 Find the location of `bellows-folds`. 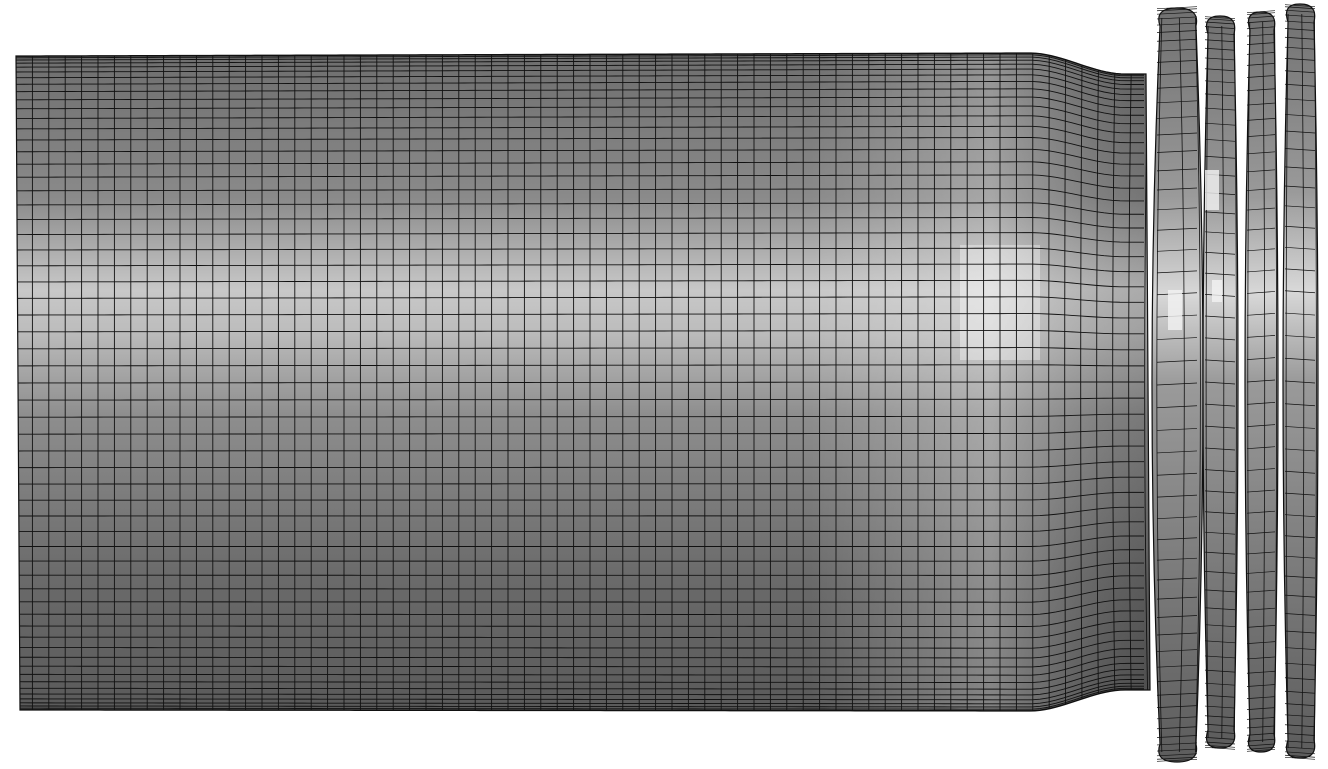

bellows-folds is located at coordinates (1235, 383).